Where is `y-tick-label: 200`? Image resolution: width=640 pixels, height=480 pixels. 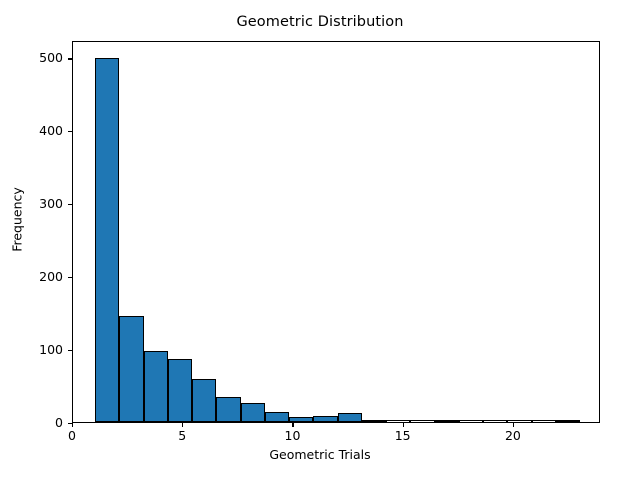 y-tick-label: 200 is located at coordinates (51, 277).